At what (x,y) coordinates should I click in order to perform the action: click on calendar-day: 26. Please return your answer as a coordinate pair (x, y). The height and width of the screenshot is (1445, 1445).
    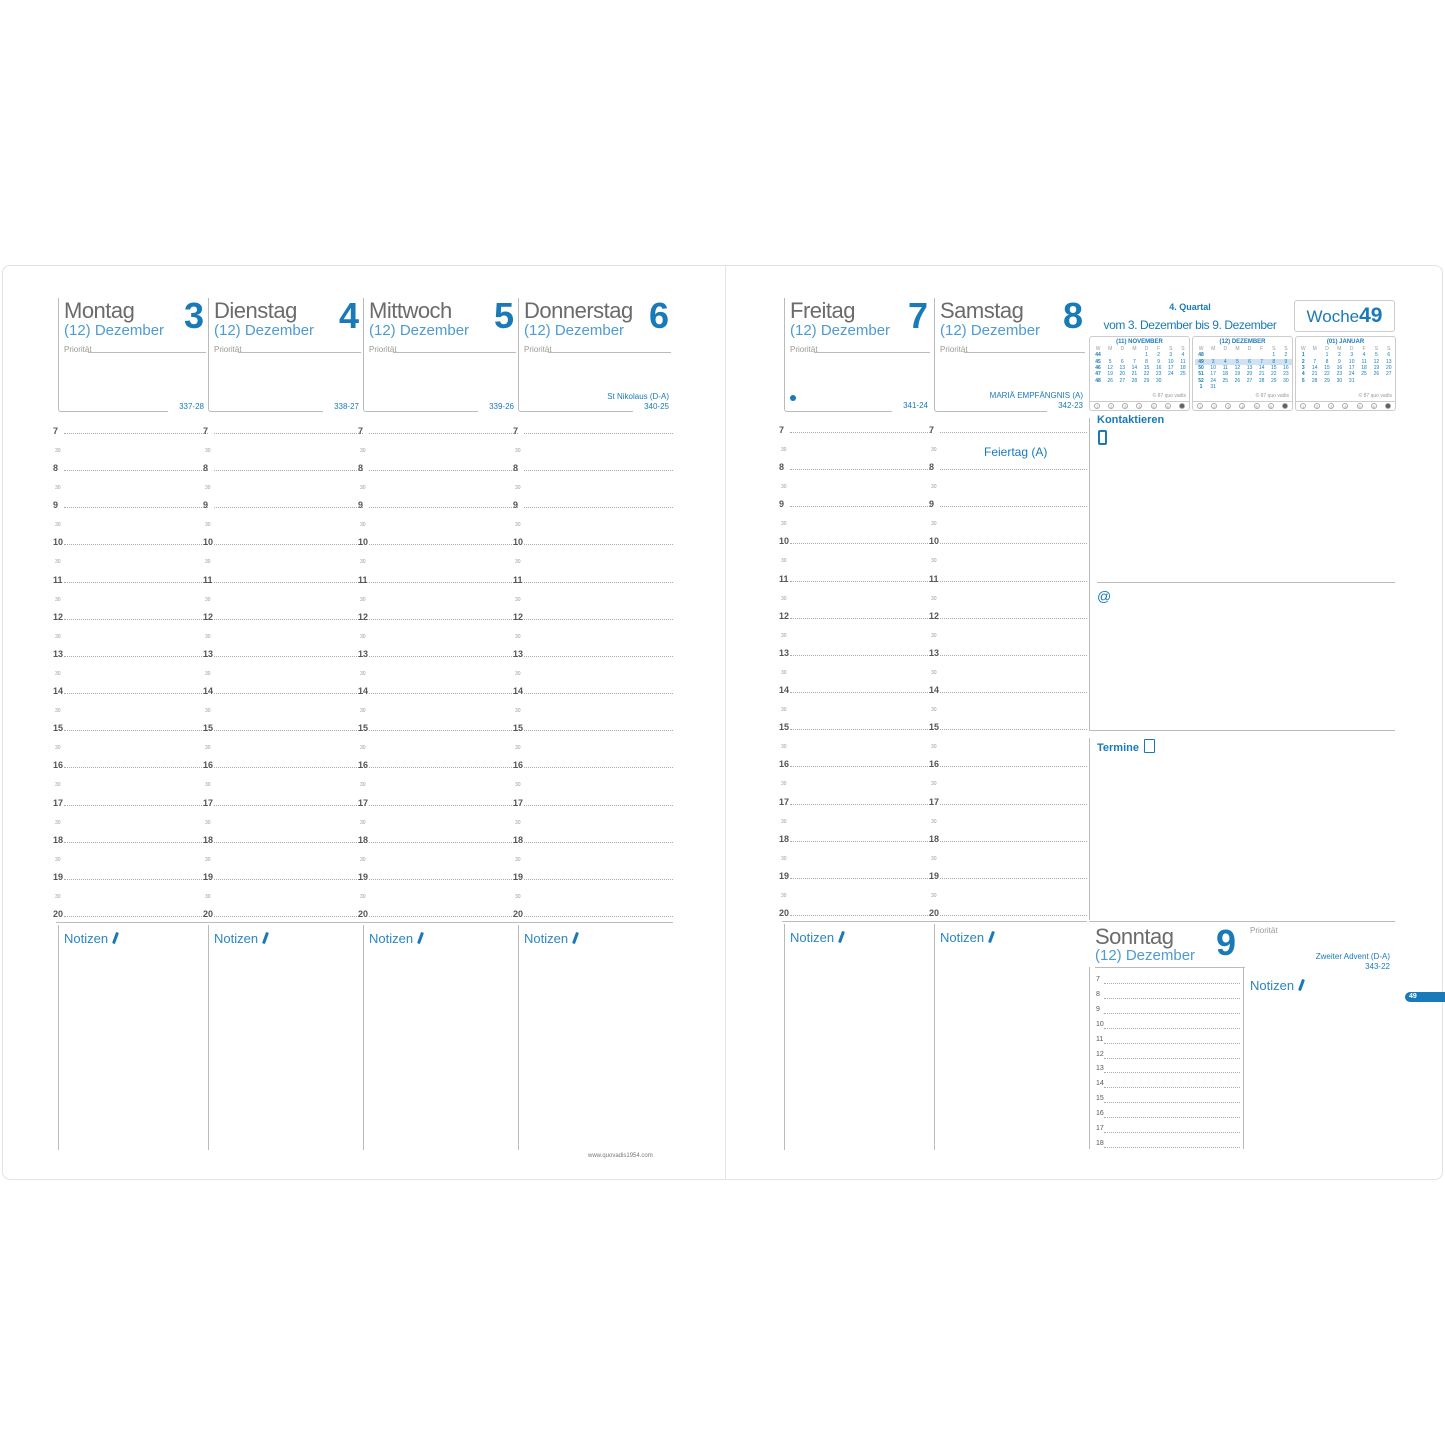
    Looking at the image, I should click on (1376, 374).